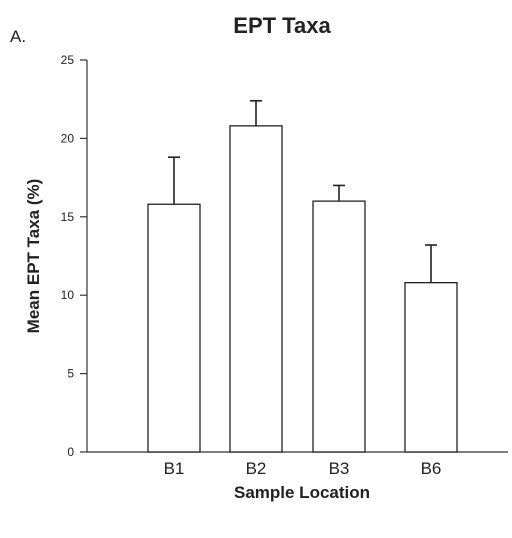 The width and height of the screenshot is (512, 538). What do you see at coordinates (174, 468) in the screenshot?
I see `x-tick-label-B1: B1` at bounding box center [174, 468].